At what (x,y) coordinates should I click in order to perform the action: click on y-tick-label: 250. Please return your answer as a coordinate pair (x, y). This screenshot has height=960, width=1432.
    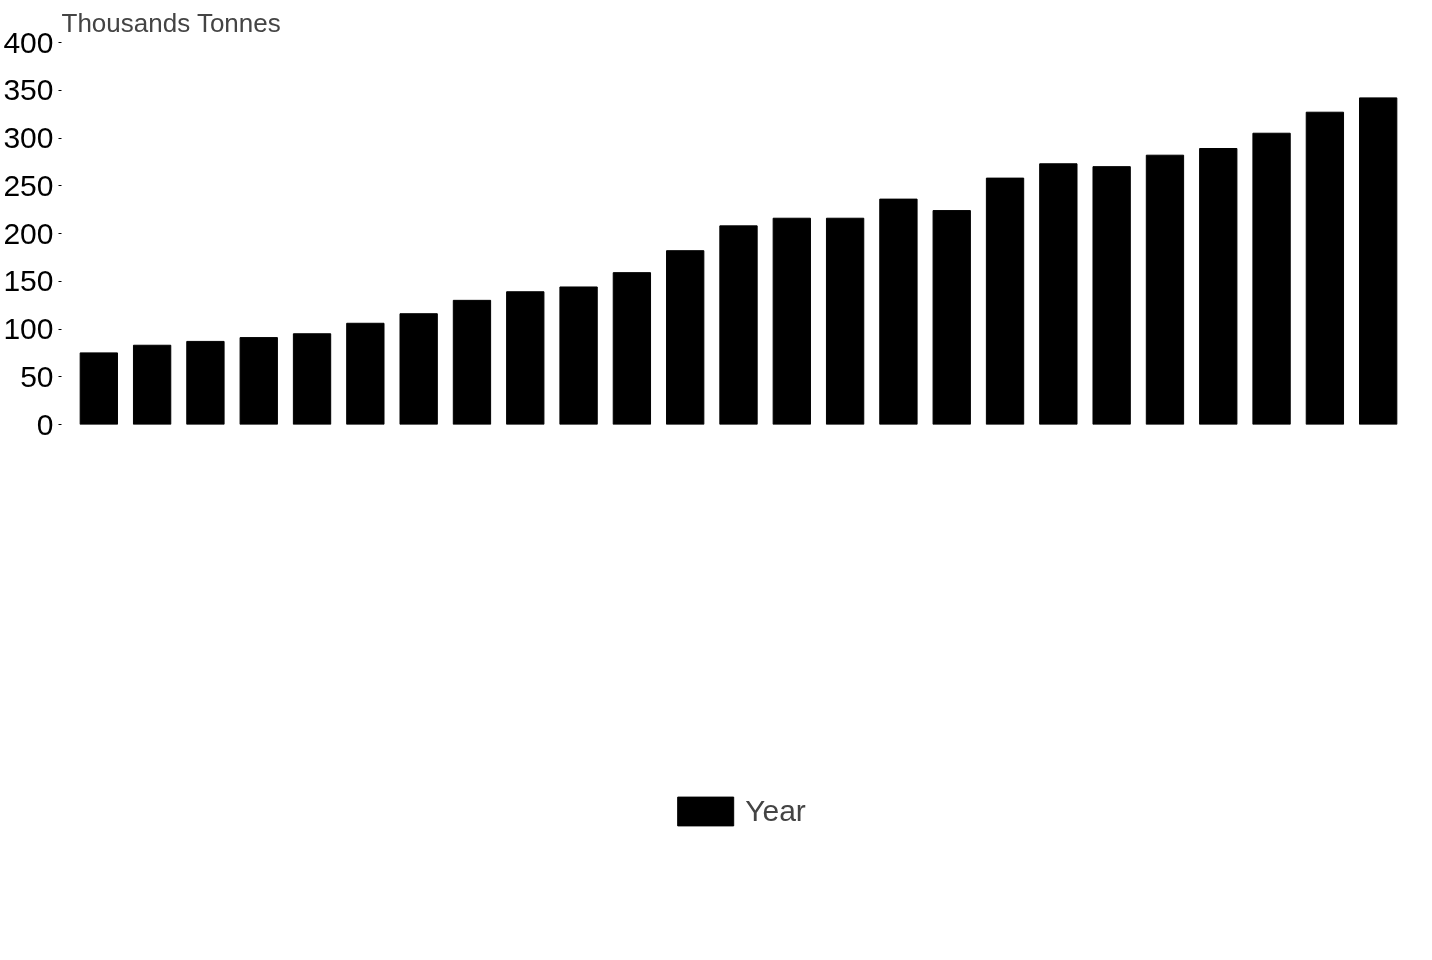
    Looking at the image, I should click on (28, 185).